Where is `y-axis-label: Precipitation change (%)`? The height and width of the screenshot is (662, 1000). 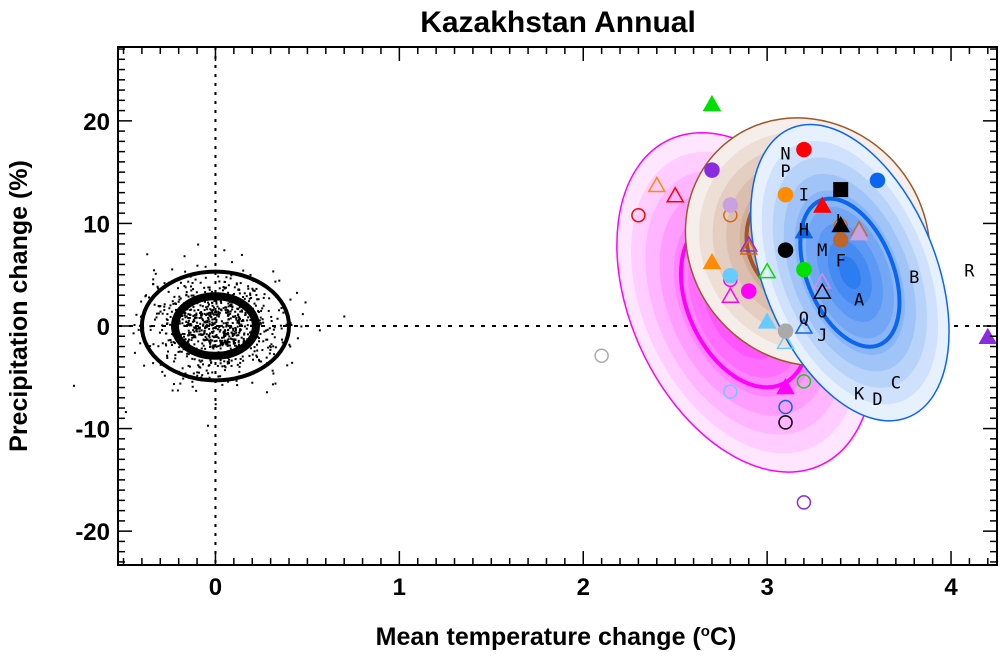
y-axis-label: Precipitation change (%) is located at coordinates (19, 306).